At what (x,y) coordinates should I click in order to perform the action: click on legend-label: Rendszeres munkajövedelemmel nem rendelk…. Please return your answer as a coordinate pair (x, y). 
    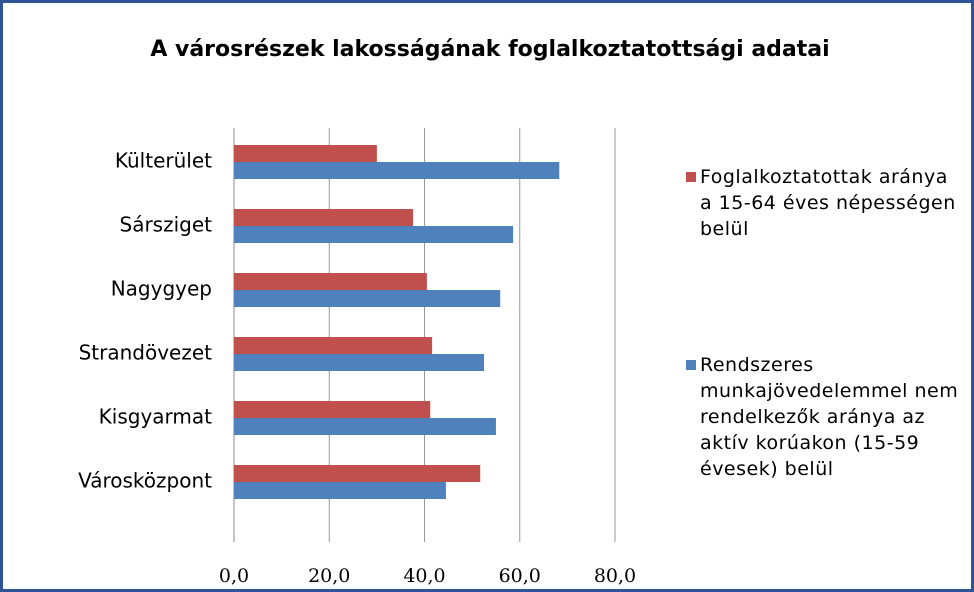
    Looking at the image, I should click on (829, 417).